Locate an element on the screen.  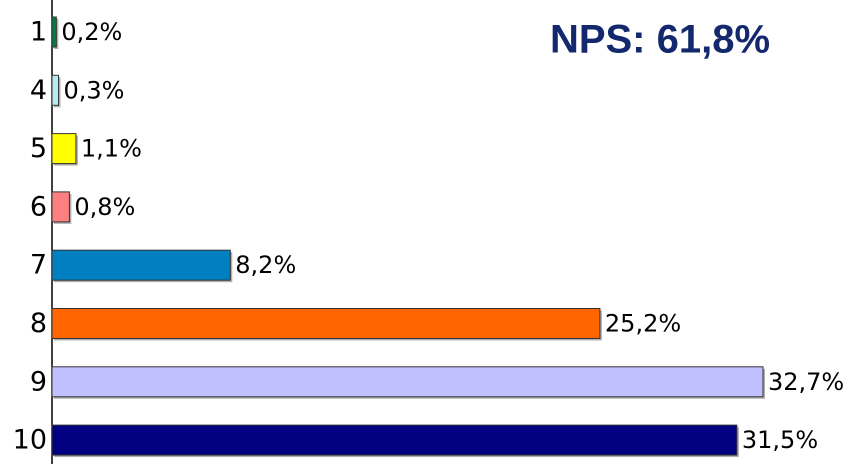
y-tick-label: 8 is located at coordinates (38, 323).